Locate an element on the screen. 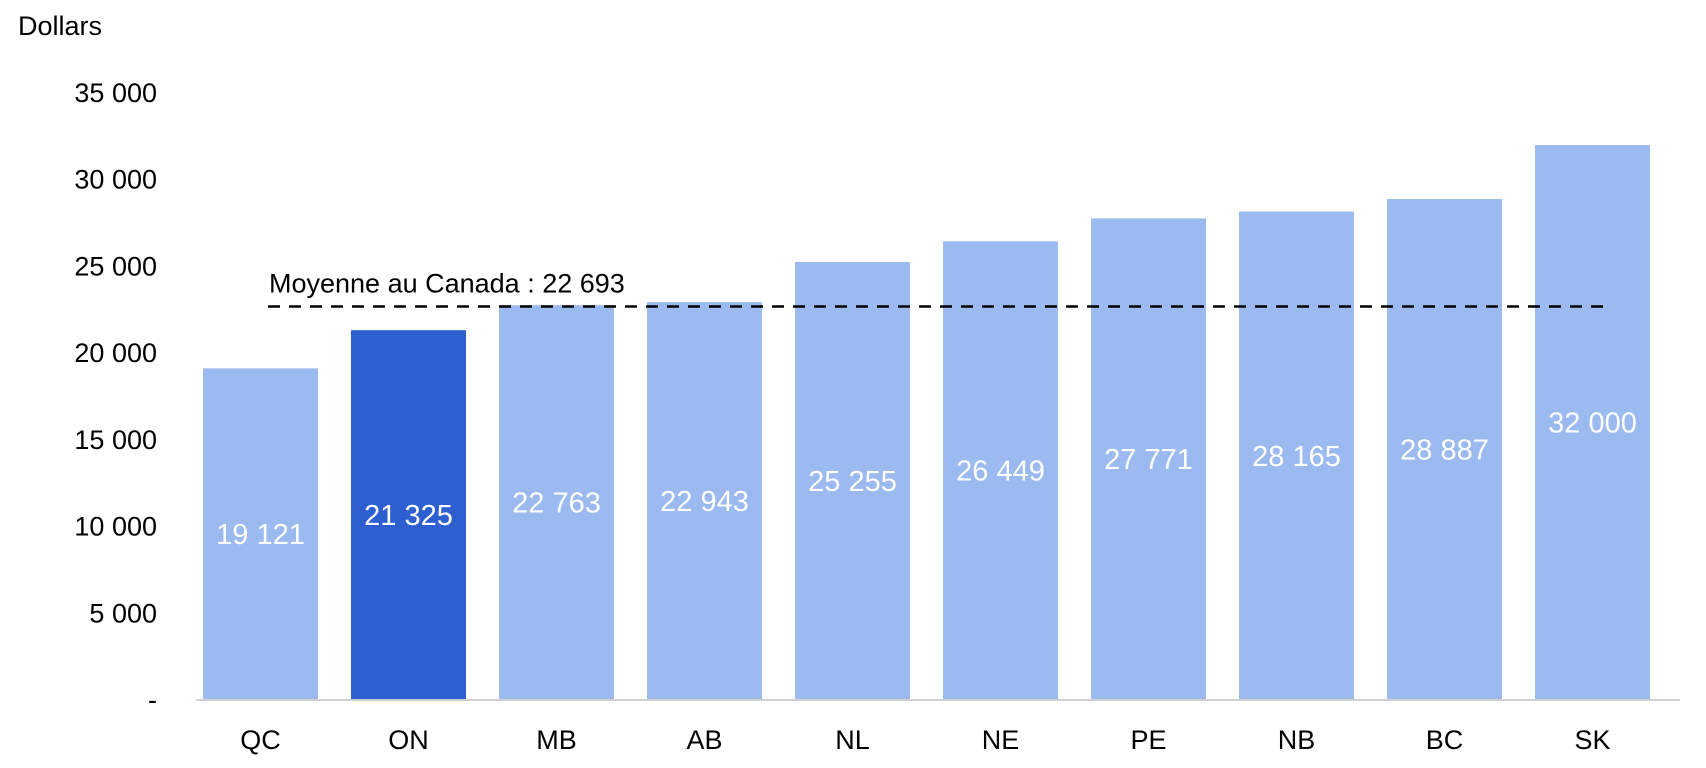  x-category-label: BC is located at coordinates (1445, 740).